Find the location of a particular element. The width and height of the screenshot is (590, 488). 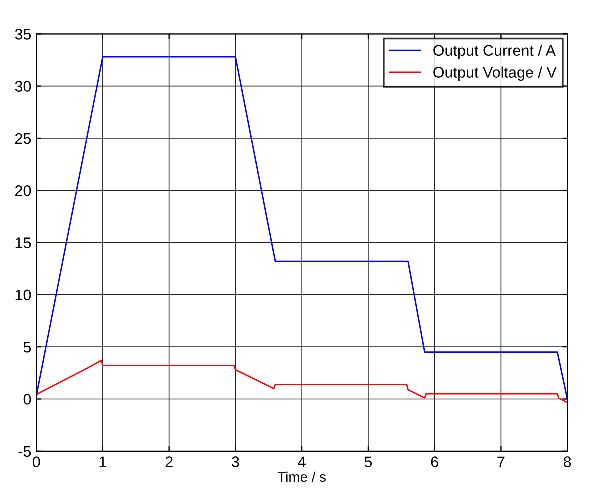

y-tick-label: 5 is located at coordinates (28, 347).